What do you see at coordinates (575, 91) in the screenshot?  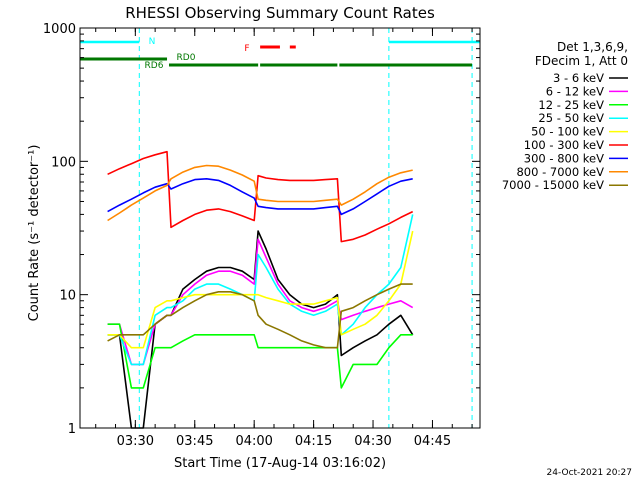 I see `legend-label-1: 6 - 12 keV` at bounding box center [575, 91].